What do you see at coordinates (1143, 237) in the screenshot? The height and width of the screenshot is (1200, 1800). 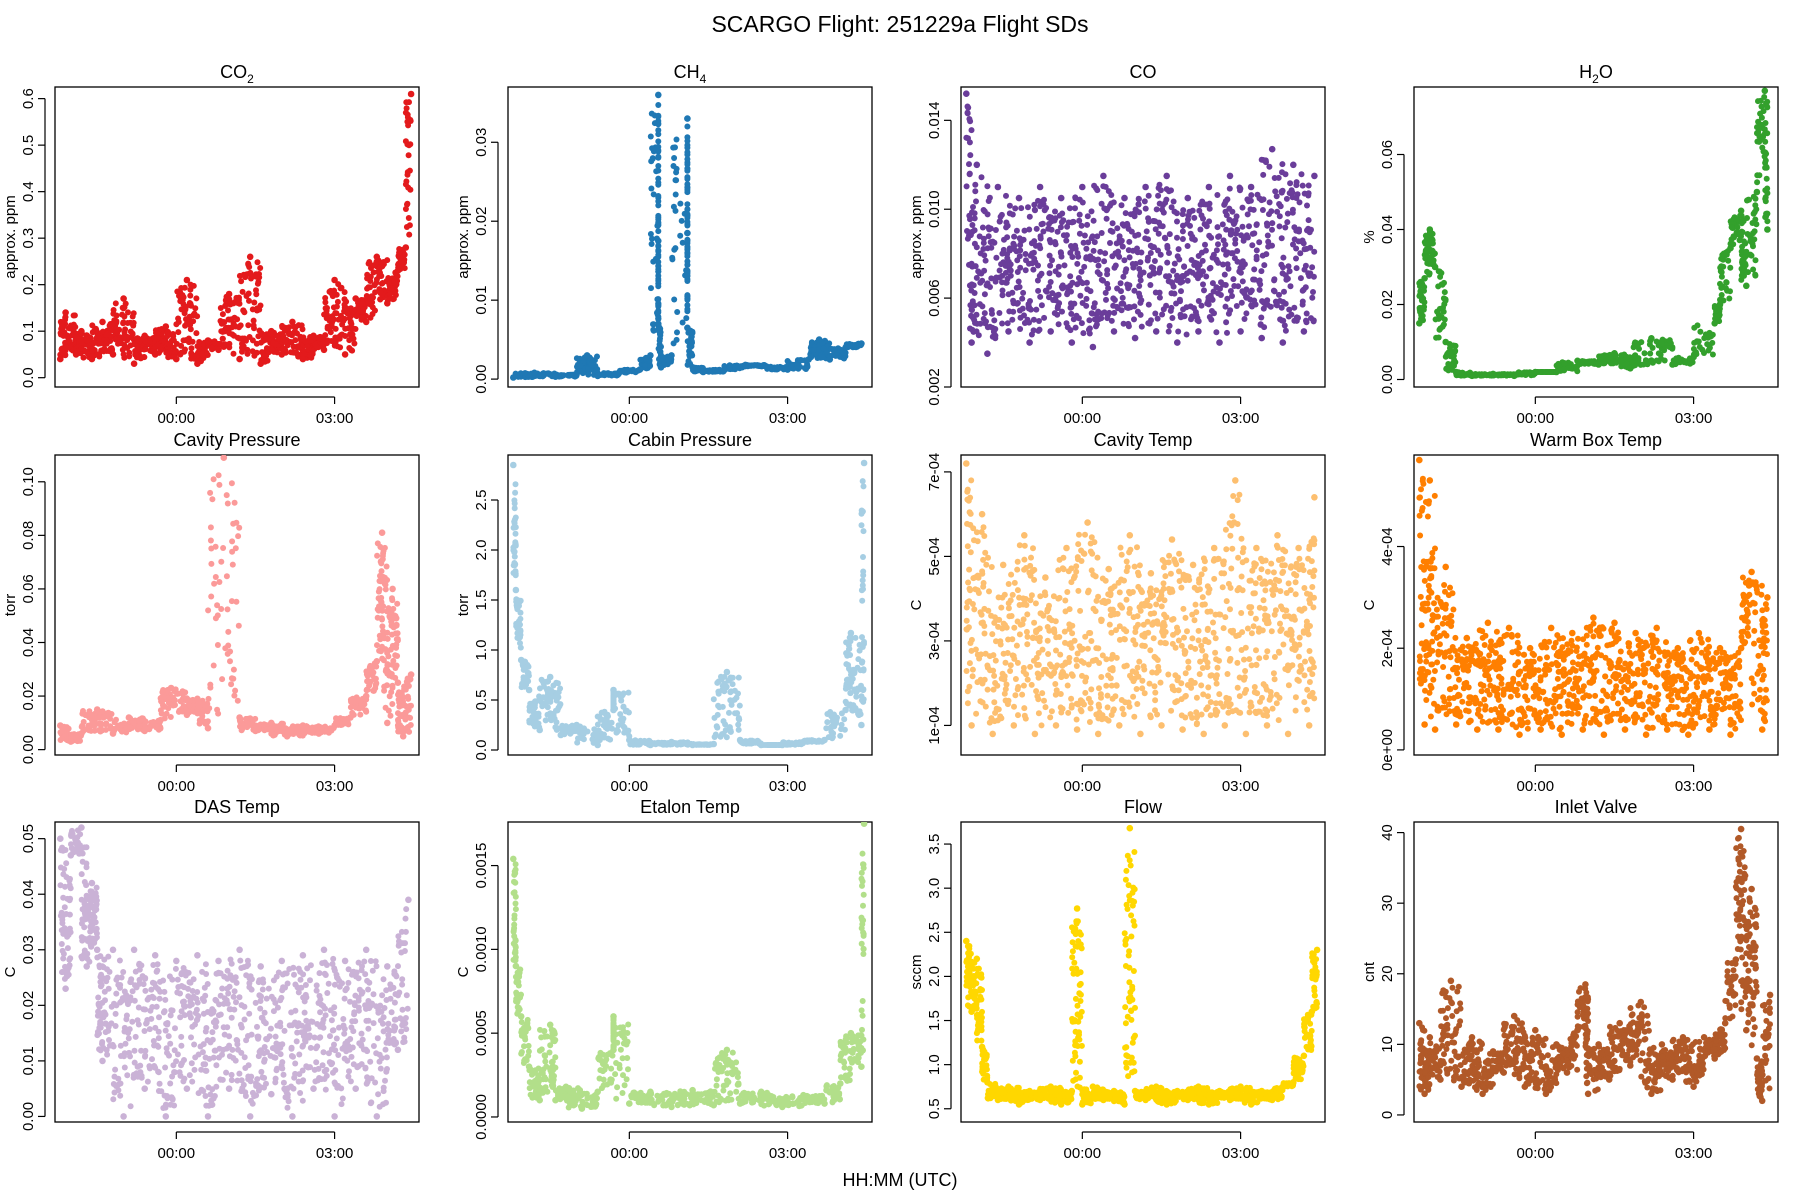 I see `plot-frame` at bounding box center [1143, 237].